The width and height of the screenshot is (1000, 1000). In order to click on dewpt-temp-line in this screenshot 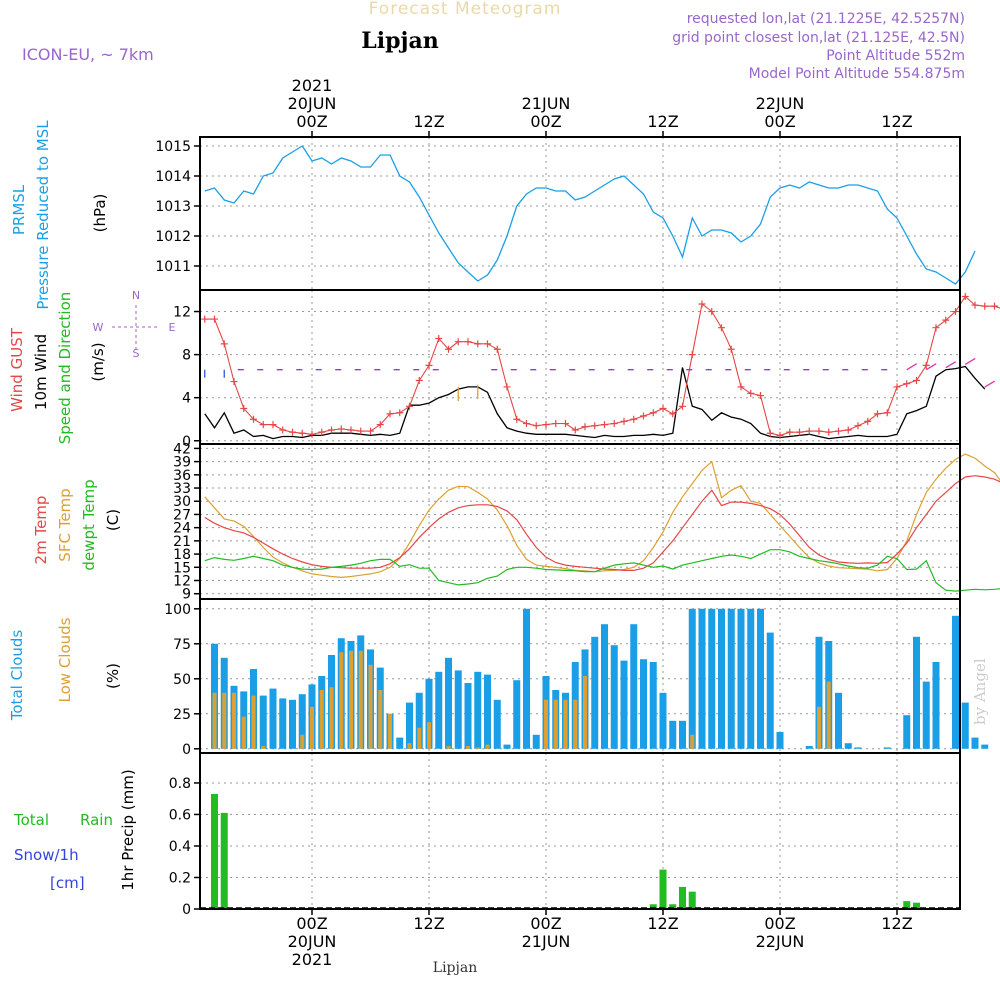, I will do `click(602, 570)`.